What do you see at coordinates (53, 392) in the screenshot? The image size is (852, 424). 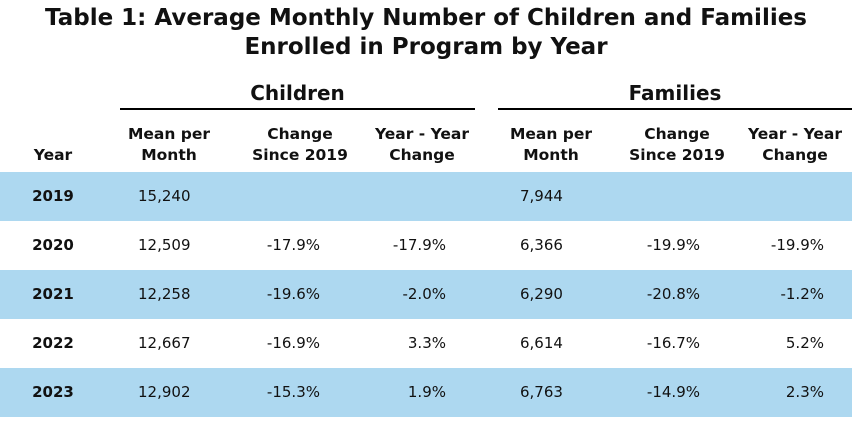 I see `table-cell-year: 2023` at bounding box center [53, 392].